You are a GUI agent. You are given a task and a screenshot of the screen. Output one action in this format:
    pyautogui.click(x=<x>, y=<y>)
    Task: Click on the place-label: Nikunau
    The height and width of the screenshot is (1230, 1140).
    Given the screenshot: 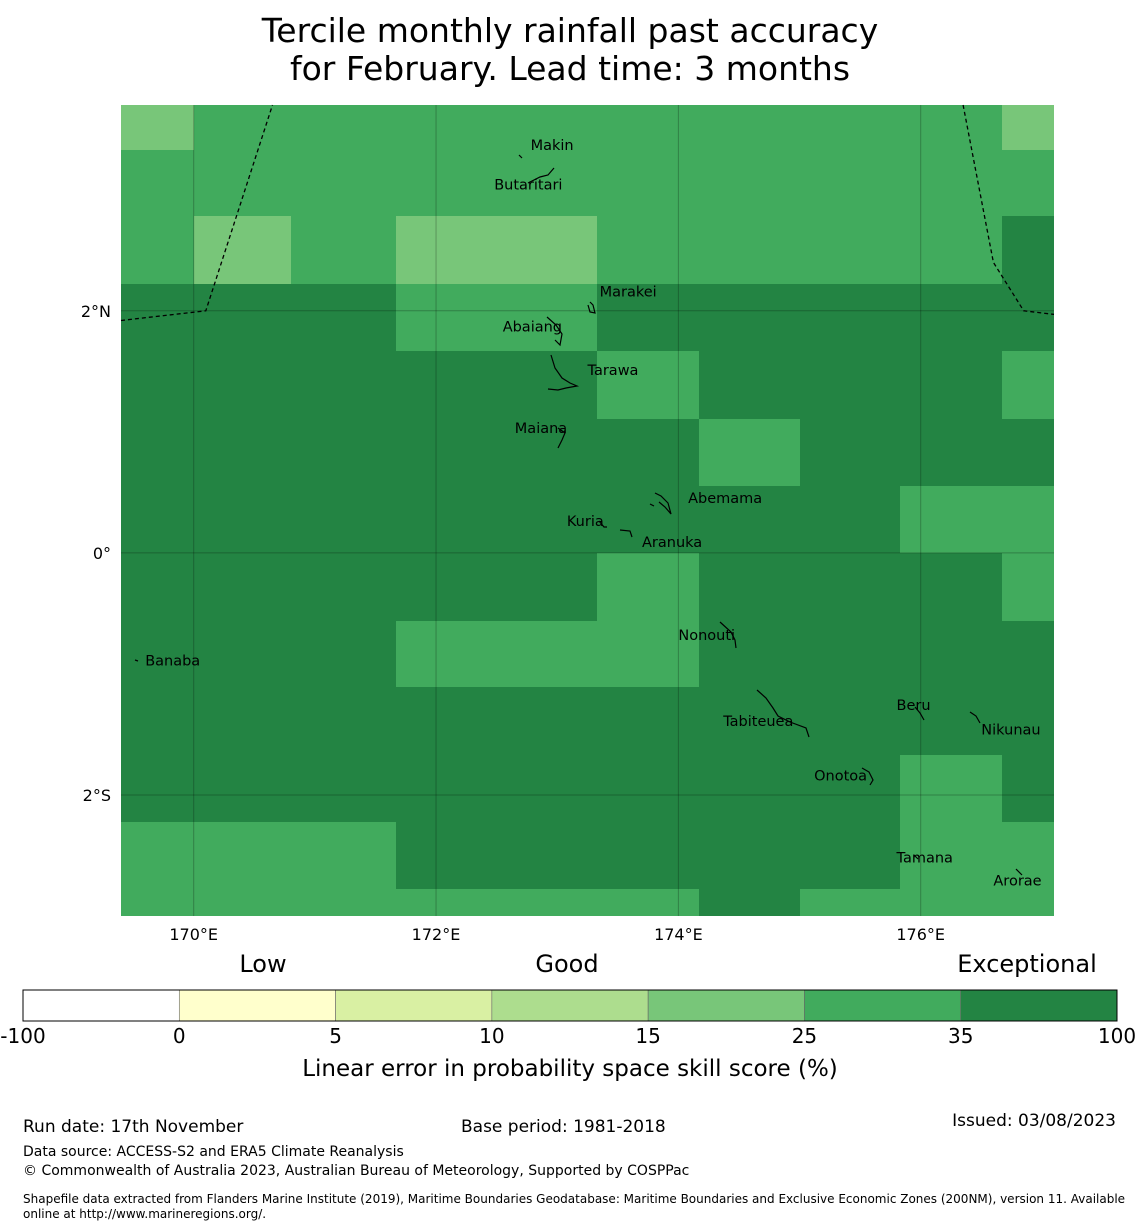 What is the action you would take?
    pyautogui.click(x=1010, y=730)
    